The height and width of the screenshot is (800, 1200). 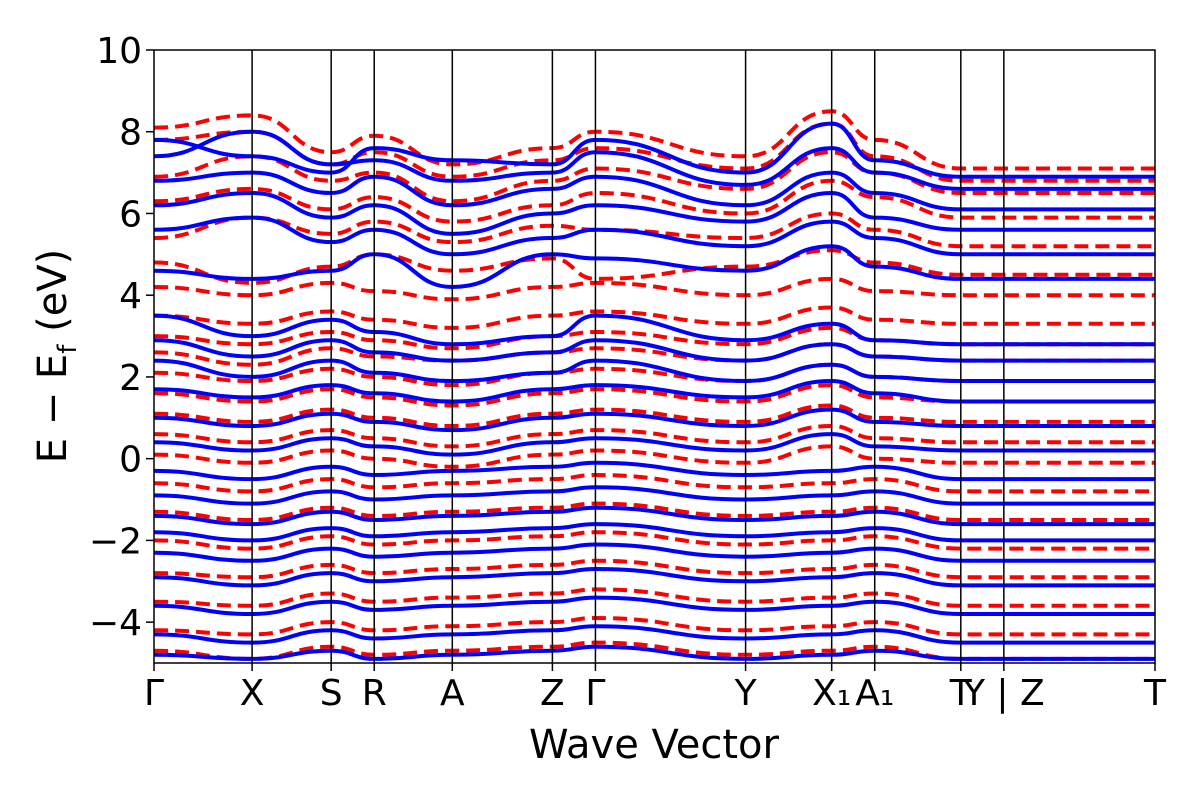 I want to click on y-axis-ticks: −4 −2 0 2 4 6 8 10, so click(x=121, y=337).